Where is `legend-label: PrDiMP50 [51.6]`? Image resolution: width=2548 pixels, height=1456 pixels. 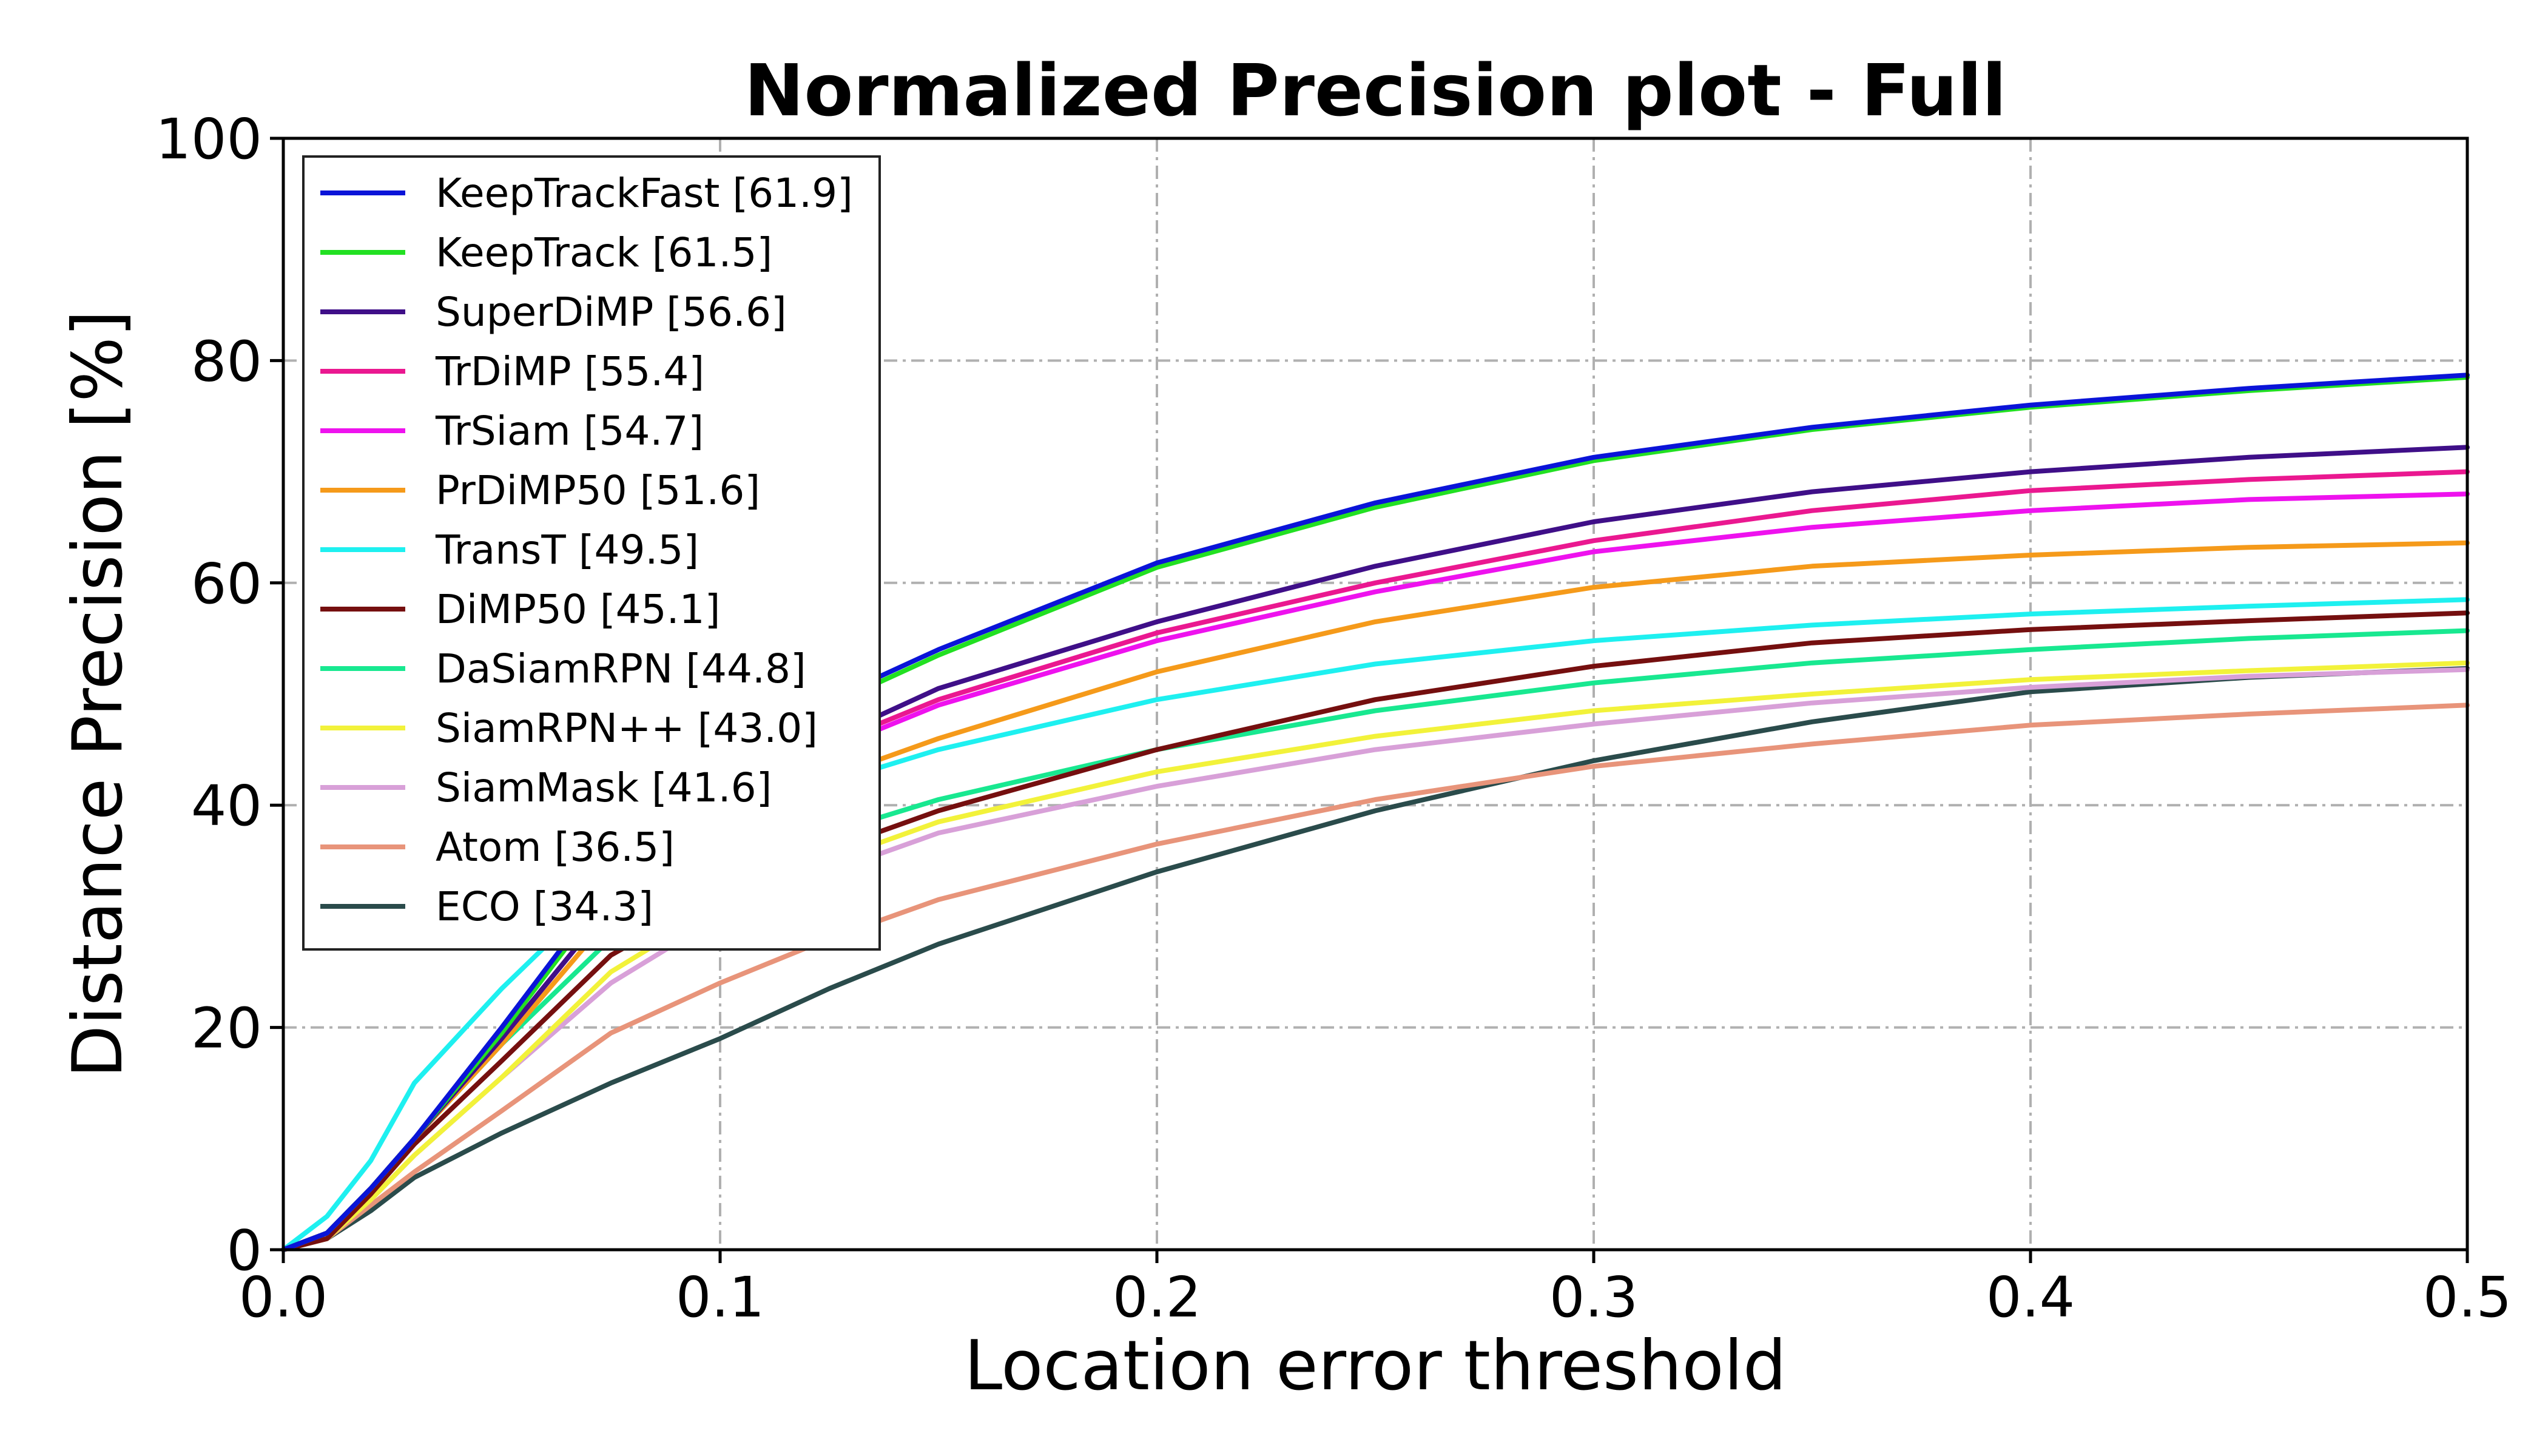
legend-label: PrDiMP50 [51.6] is located at coordinates (598, 490).